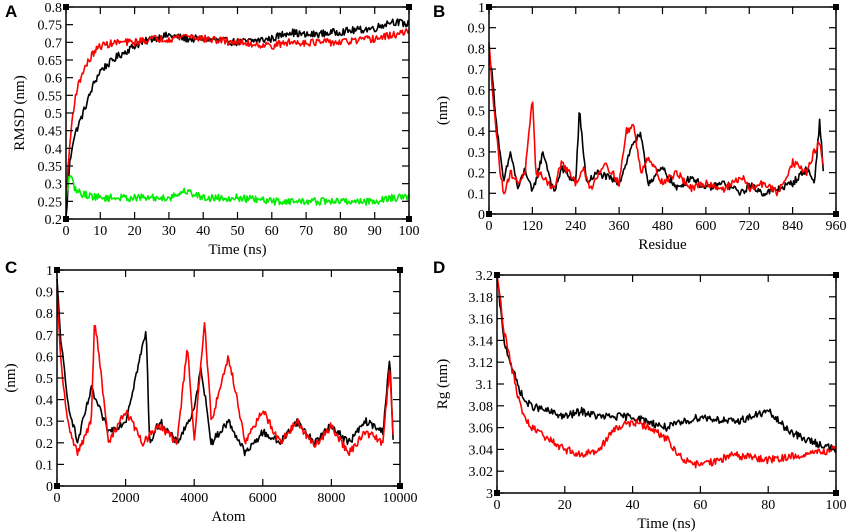  What do you see at coordinates (126, 498) in the screenshot?
I see `x-tick-label-c: 2000` at bounding box center [126, 498].